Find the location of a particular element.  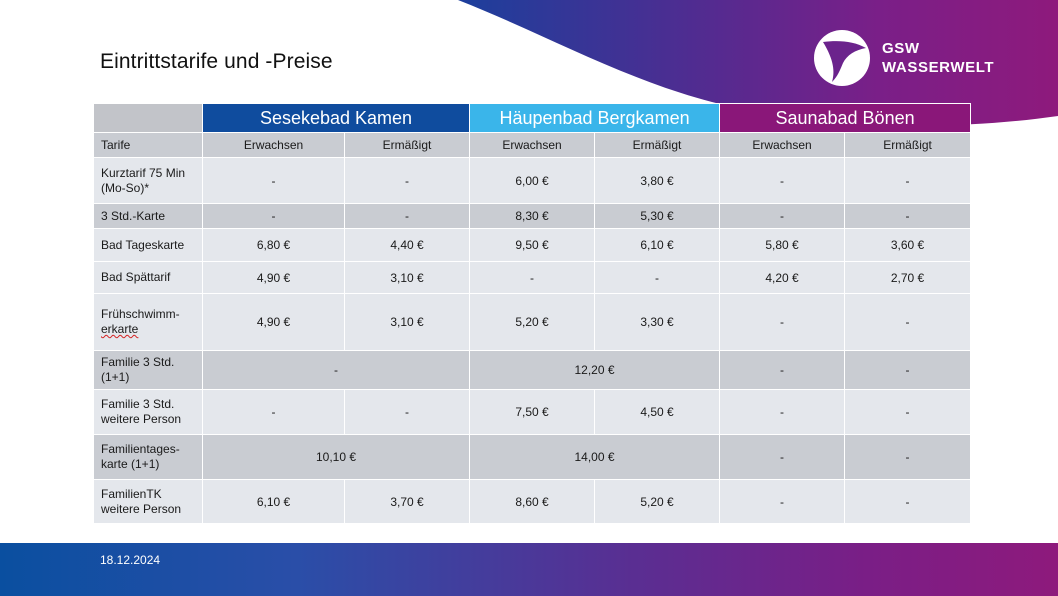

price-cell: 2,70 € is located at coordinates (908, 277).